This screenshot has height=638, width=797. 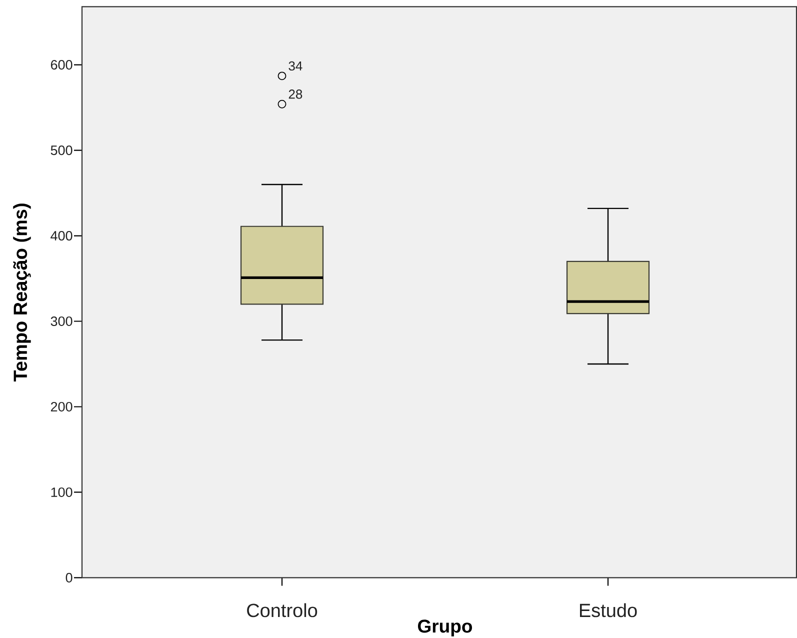 What do you see at coordinates (61, 236) in the screenshot?
I see `y-tick-label: 400` at bounding box center [61, 236].